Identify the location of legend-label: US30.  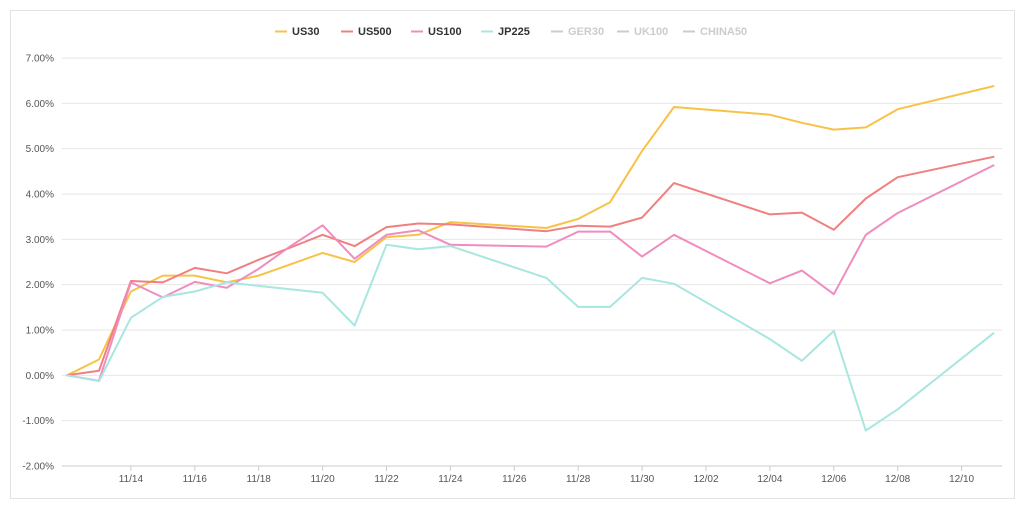
(306, 32).